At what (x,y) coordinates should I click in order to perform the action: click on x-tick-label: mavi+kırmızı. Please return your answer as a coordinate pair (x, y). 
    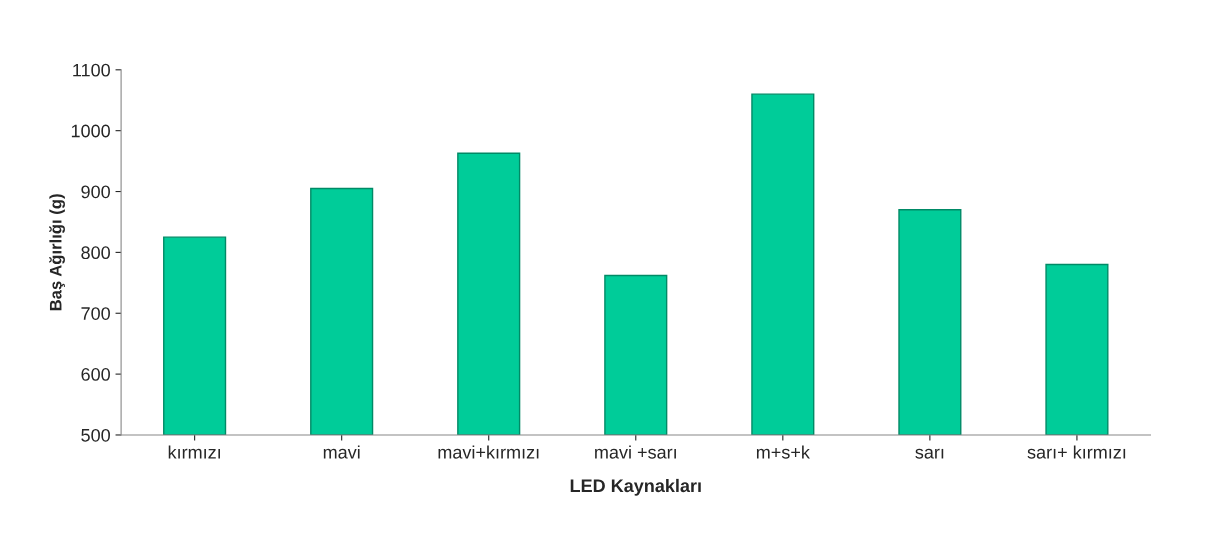
    Looking at the image, I should click on (488, 452).